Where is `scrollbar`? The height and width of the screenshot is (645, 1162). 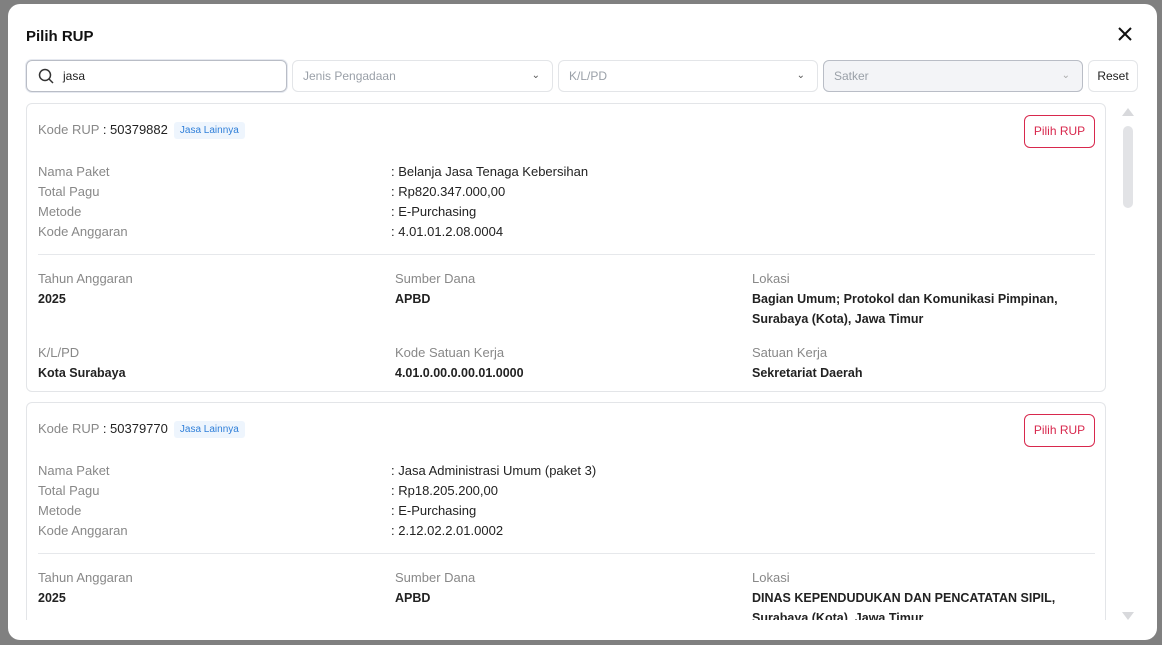 scrollbar is located at coordinates (1128, 365).